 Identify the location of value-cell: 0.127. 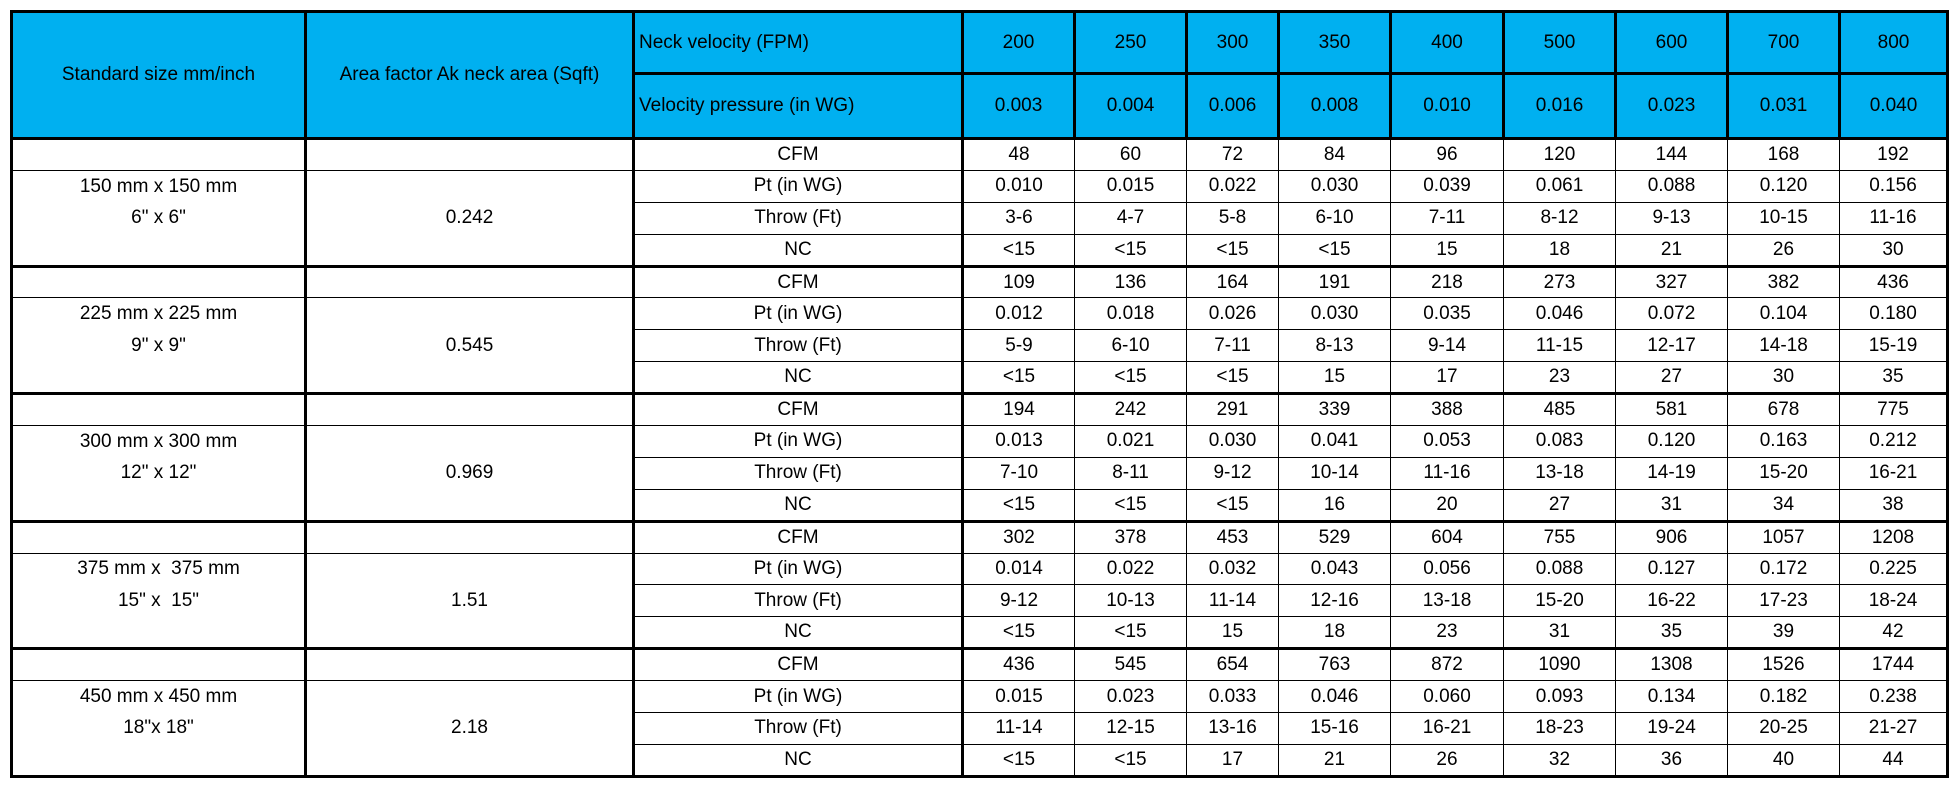
(1671, 569).